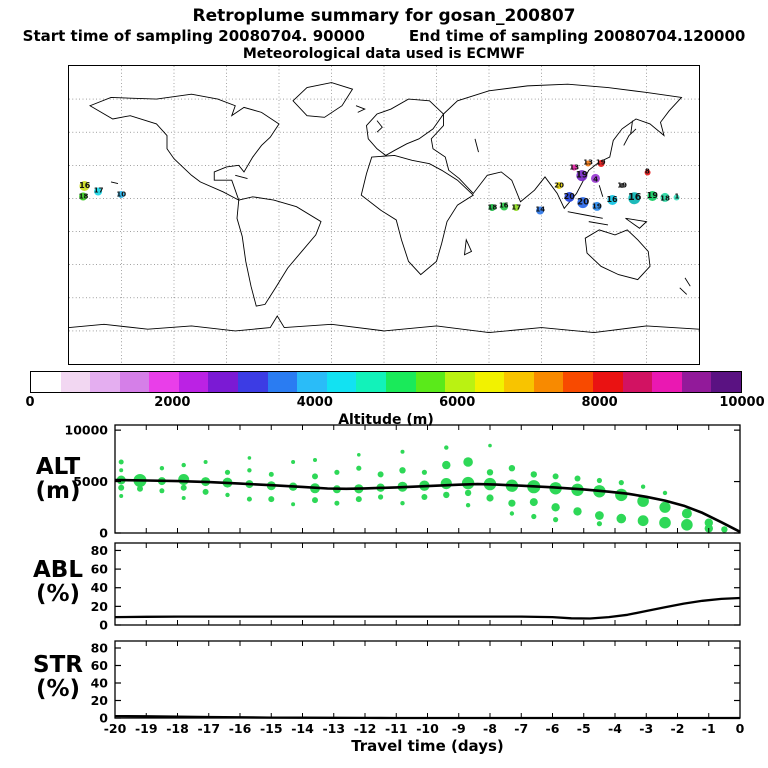 This screenshot has height=768, width=768. I want to click on y-tick-label: 40, so click(100, 587).